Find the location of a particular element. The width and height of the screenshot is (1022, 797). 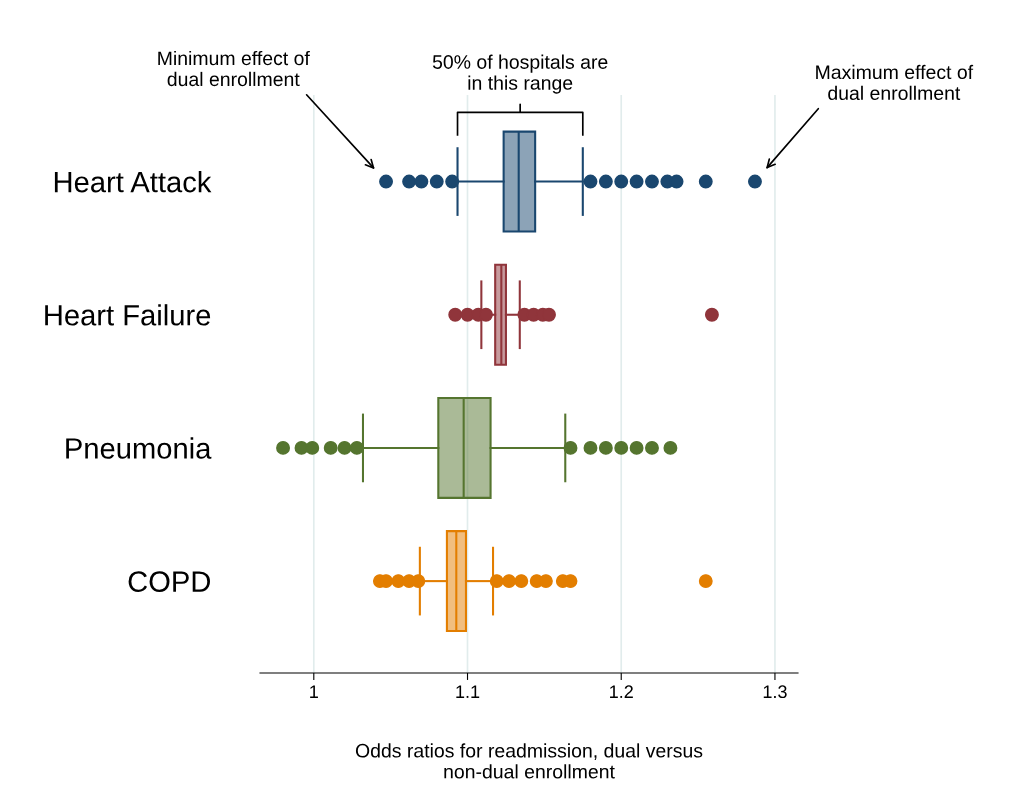

x-tick-label: 1.3 is located at coordinates (775, 692).